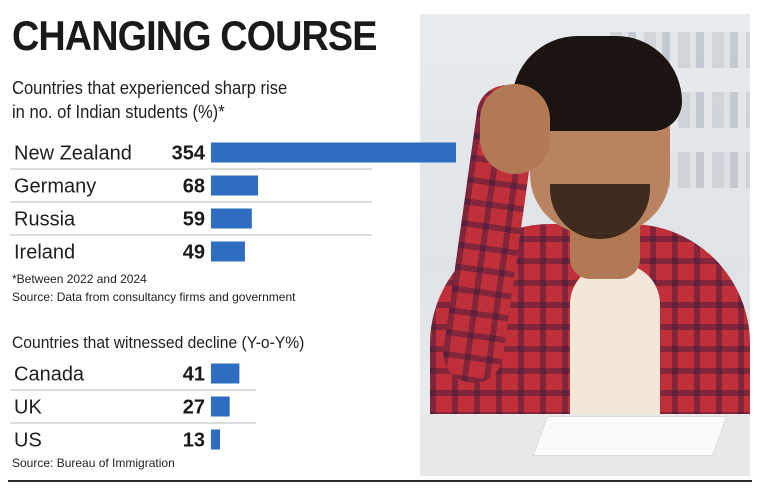  What do you see at coordinates (28, 408) in the screenshot?
I see `category-label: UK` at bounding box center [28, 408].